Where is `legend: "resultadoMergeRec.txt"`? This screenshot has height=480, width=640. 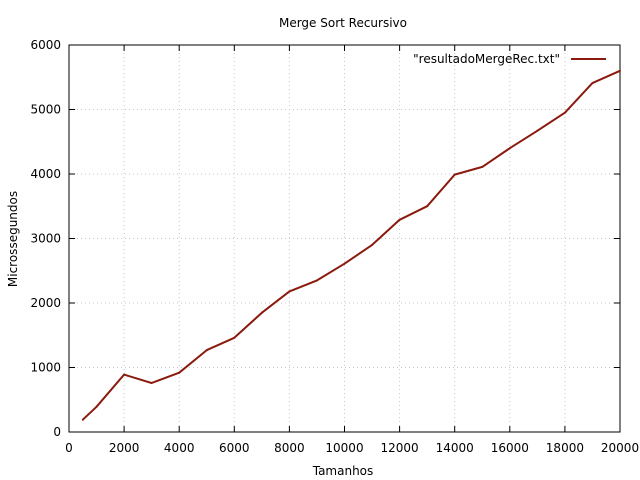
legend: "resultadoMergeRec.txt" is located at coordinates (509, 59).